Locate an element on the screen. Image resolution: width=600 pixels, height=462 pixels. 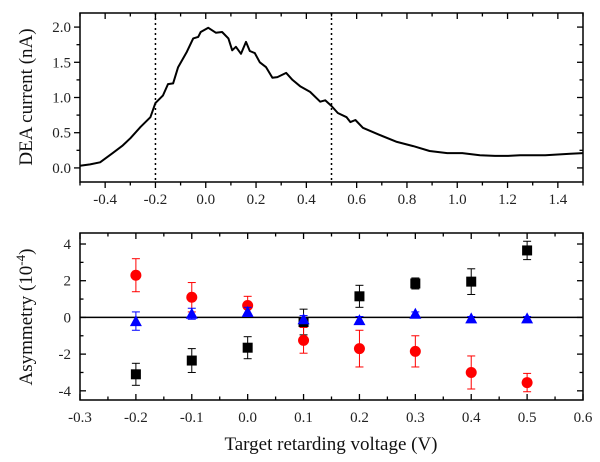
top-x-tick-label: 0.8 is located at coordinates (407, 200).